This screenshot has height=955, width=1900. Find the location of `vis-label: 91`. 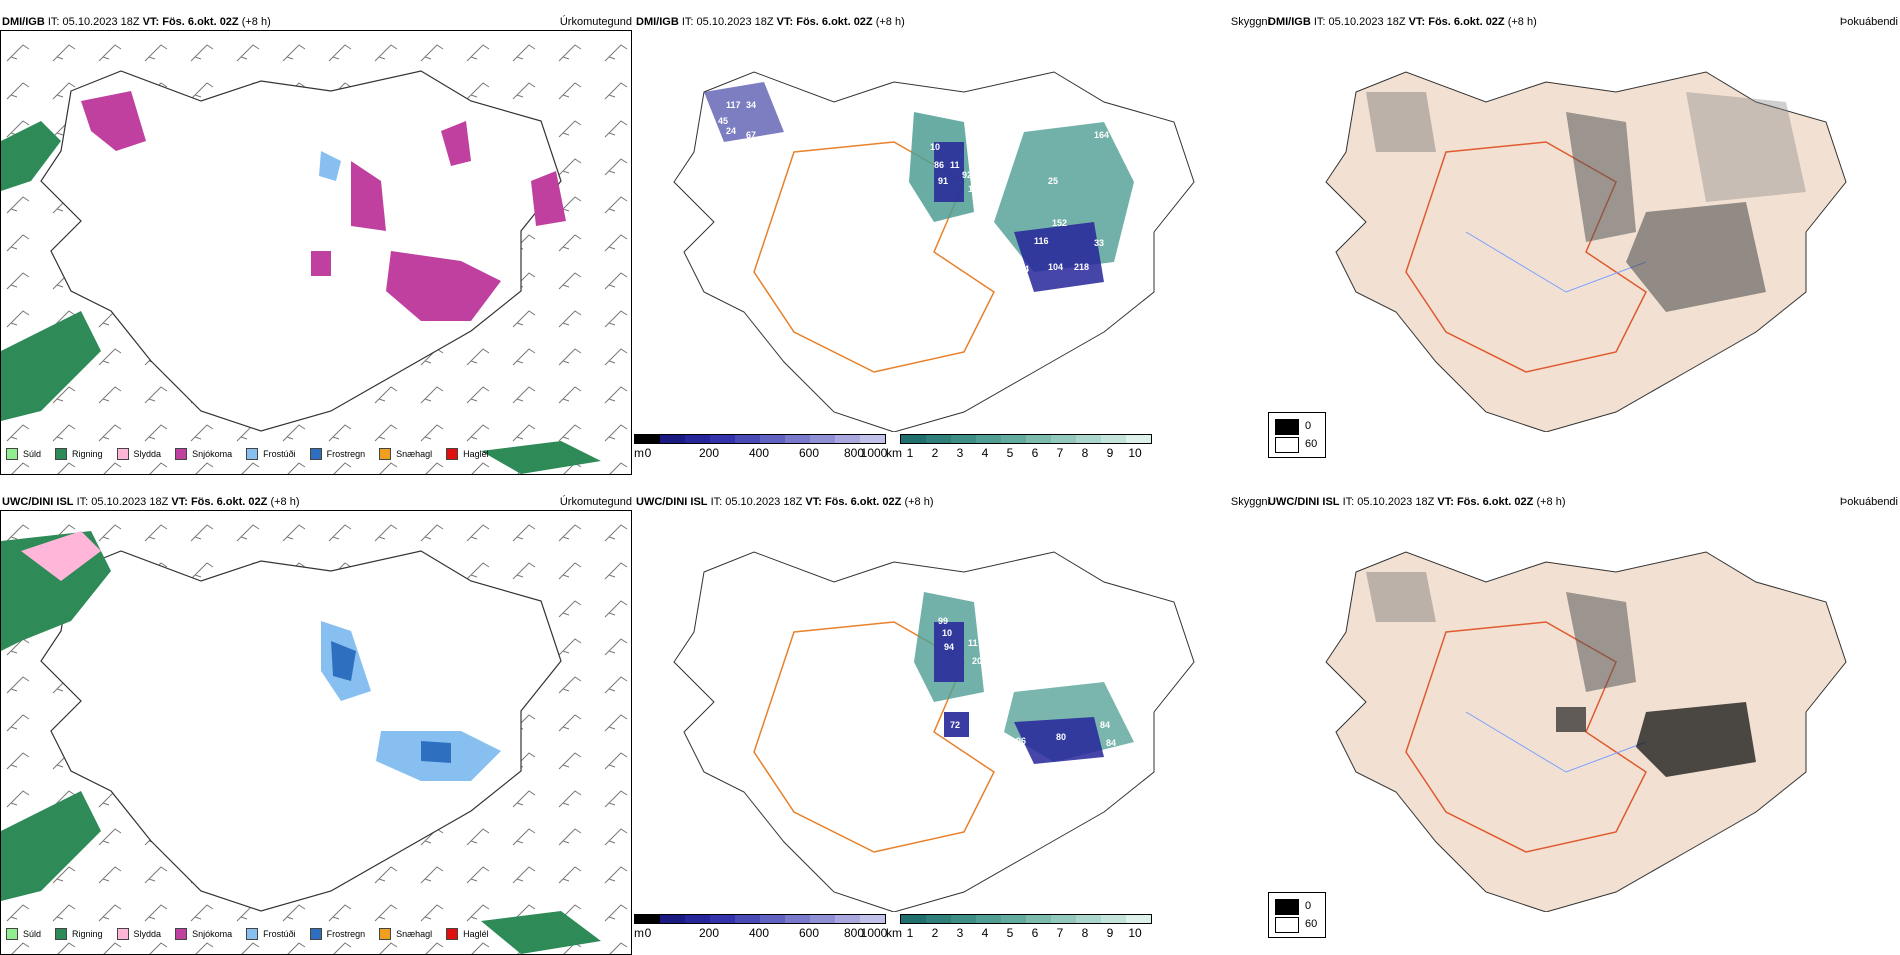

vis-label: 91 is located at coordinates (943, 181).